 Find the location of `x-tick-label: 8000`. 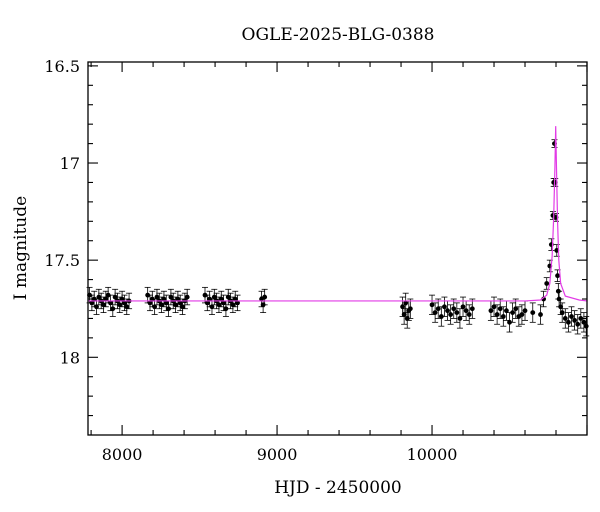

x-tick-label: 8000 is located at coordinates (122, 454).